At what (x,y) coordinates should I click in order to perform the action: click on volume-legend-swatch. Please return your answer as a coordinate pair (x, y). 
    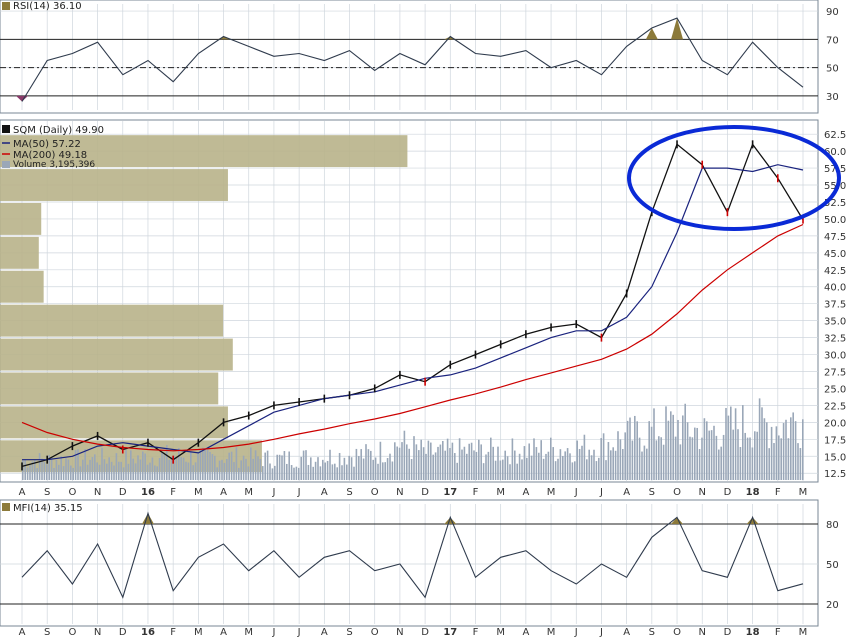
    Looking at the image, I should click on (6, 164).